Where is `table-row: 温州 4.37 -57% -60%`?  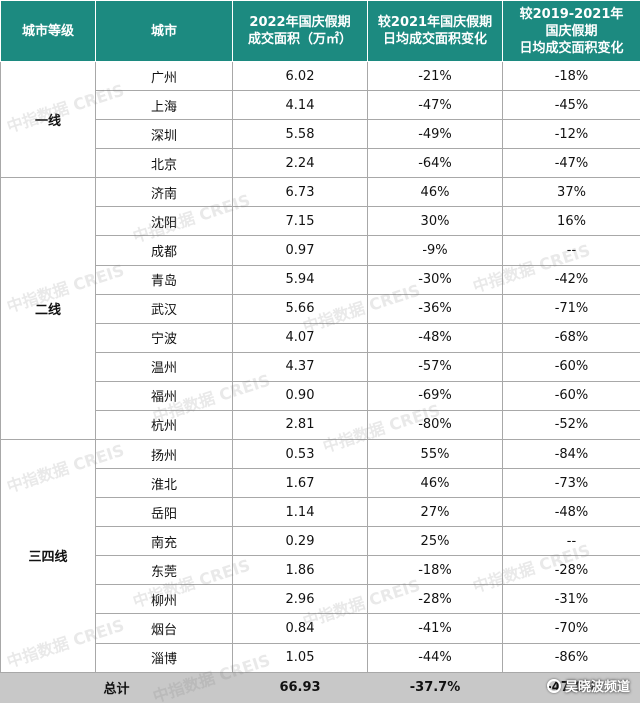 table-row: 温州 4.37 -57% -60% is located at coordinates (320, 366).